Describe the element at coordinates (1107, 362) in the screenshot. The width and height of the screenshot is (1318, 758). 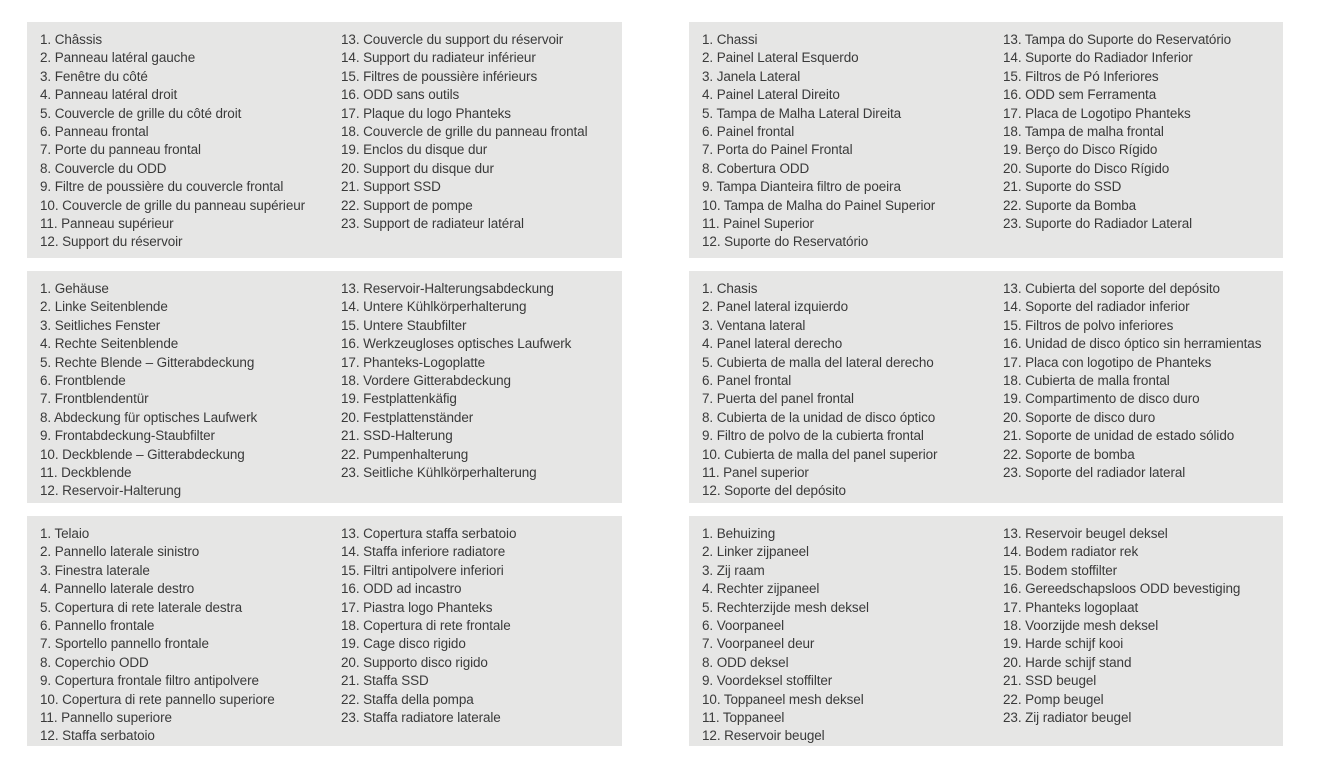
I see `parts-list-item: 17. Placa con logotipo de Phanteks` at that location.